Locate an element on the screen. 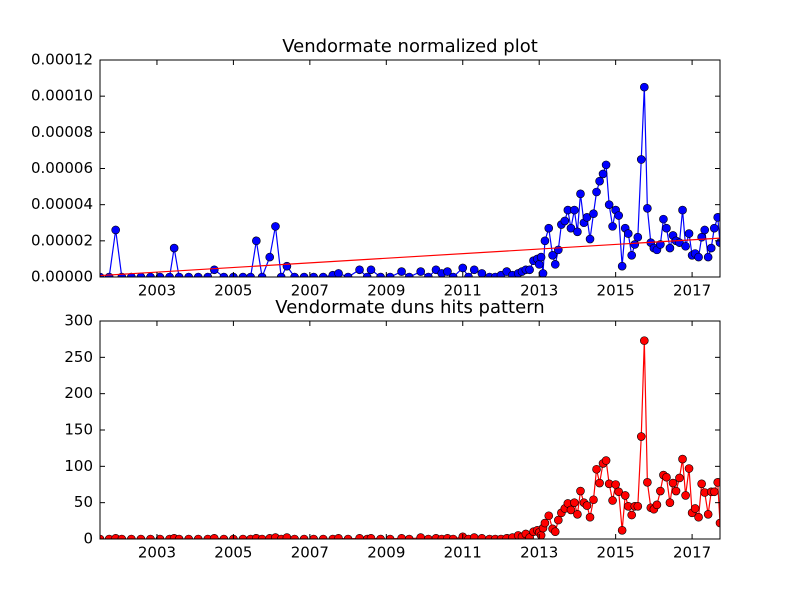 The width and height of the screenshot is (800, 600). x-tick-label: 2003 is located at coordinates (157, 553).